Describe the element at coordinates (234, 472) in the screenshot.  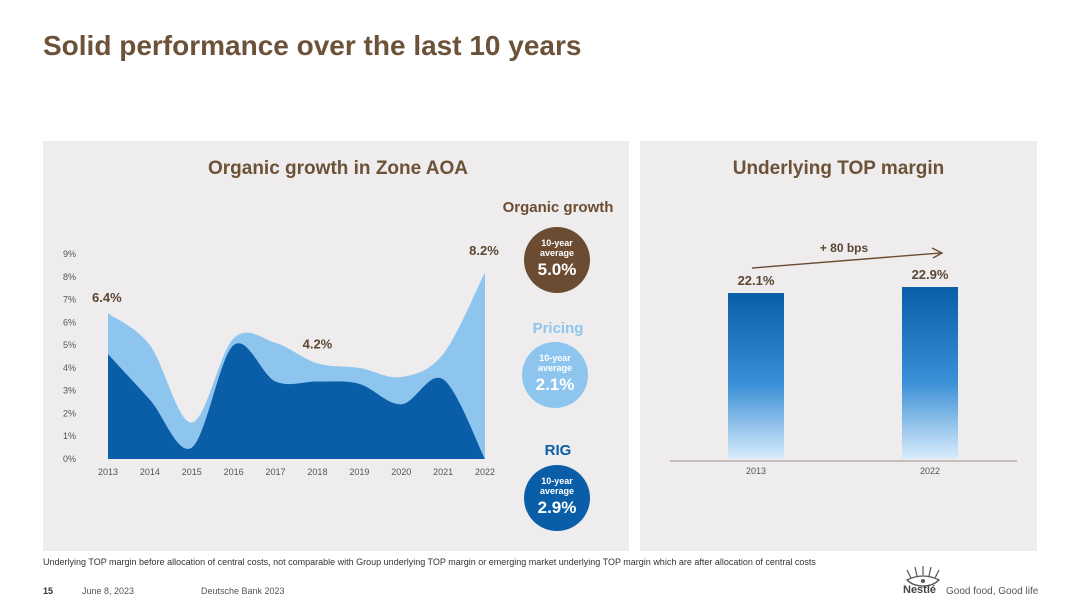
I see `x-tick-label: 2016` at that location.